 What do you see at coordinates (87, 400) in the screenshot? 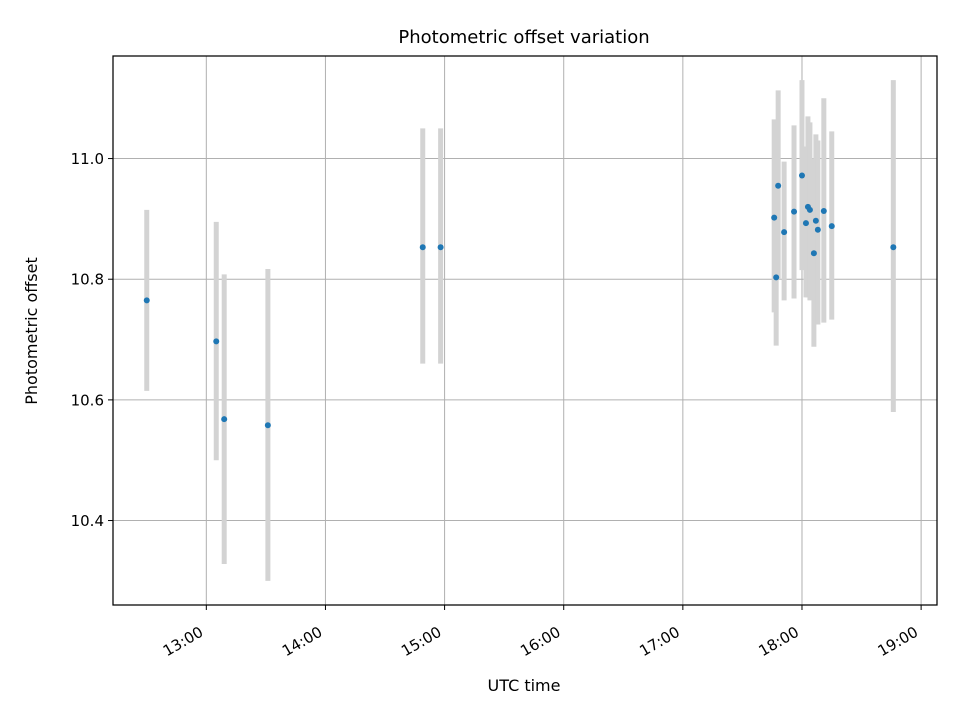
I see `y-tick-label: 10.6` at bounding box center [87, 400].